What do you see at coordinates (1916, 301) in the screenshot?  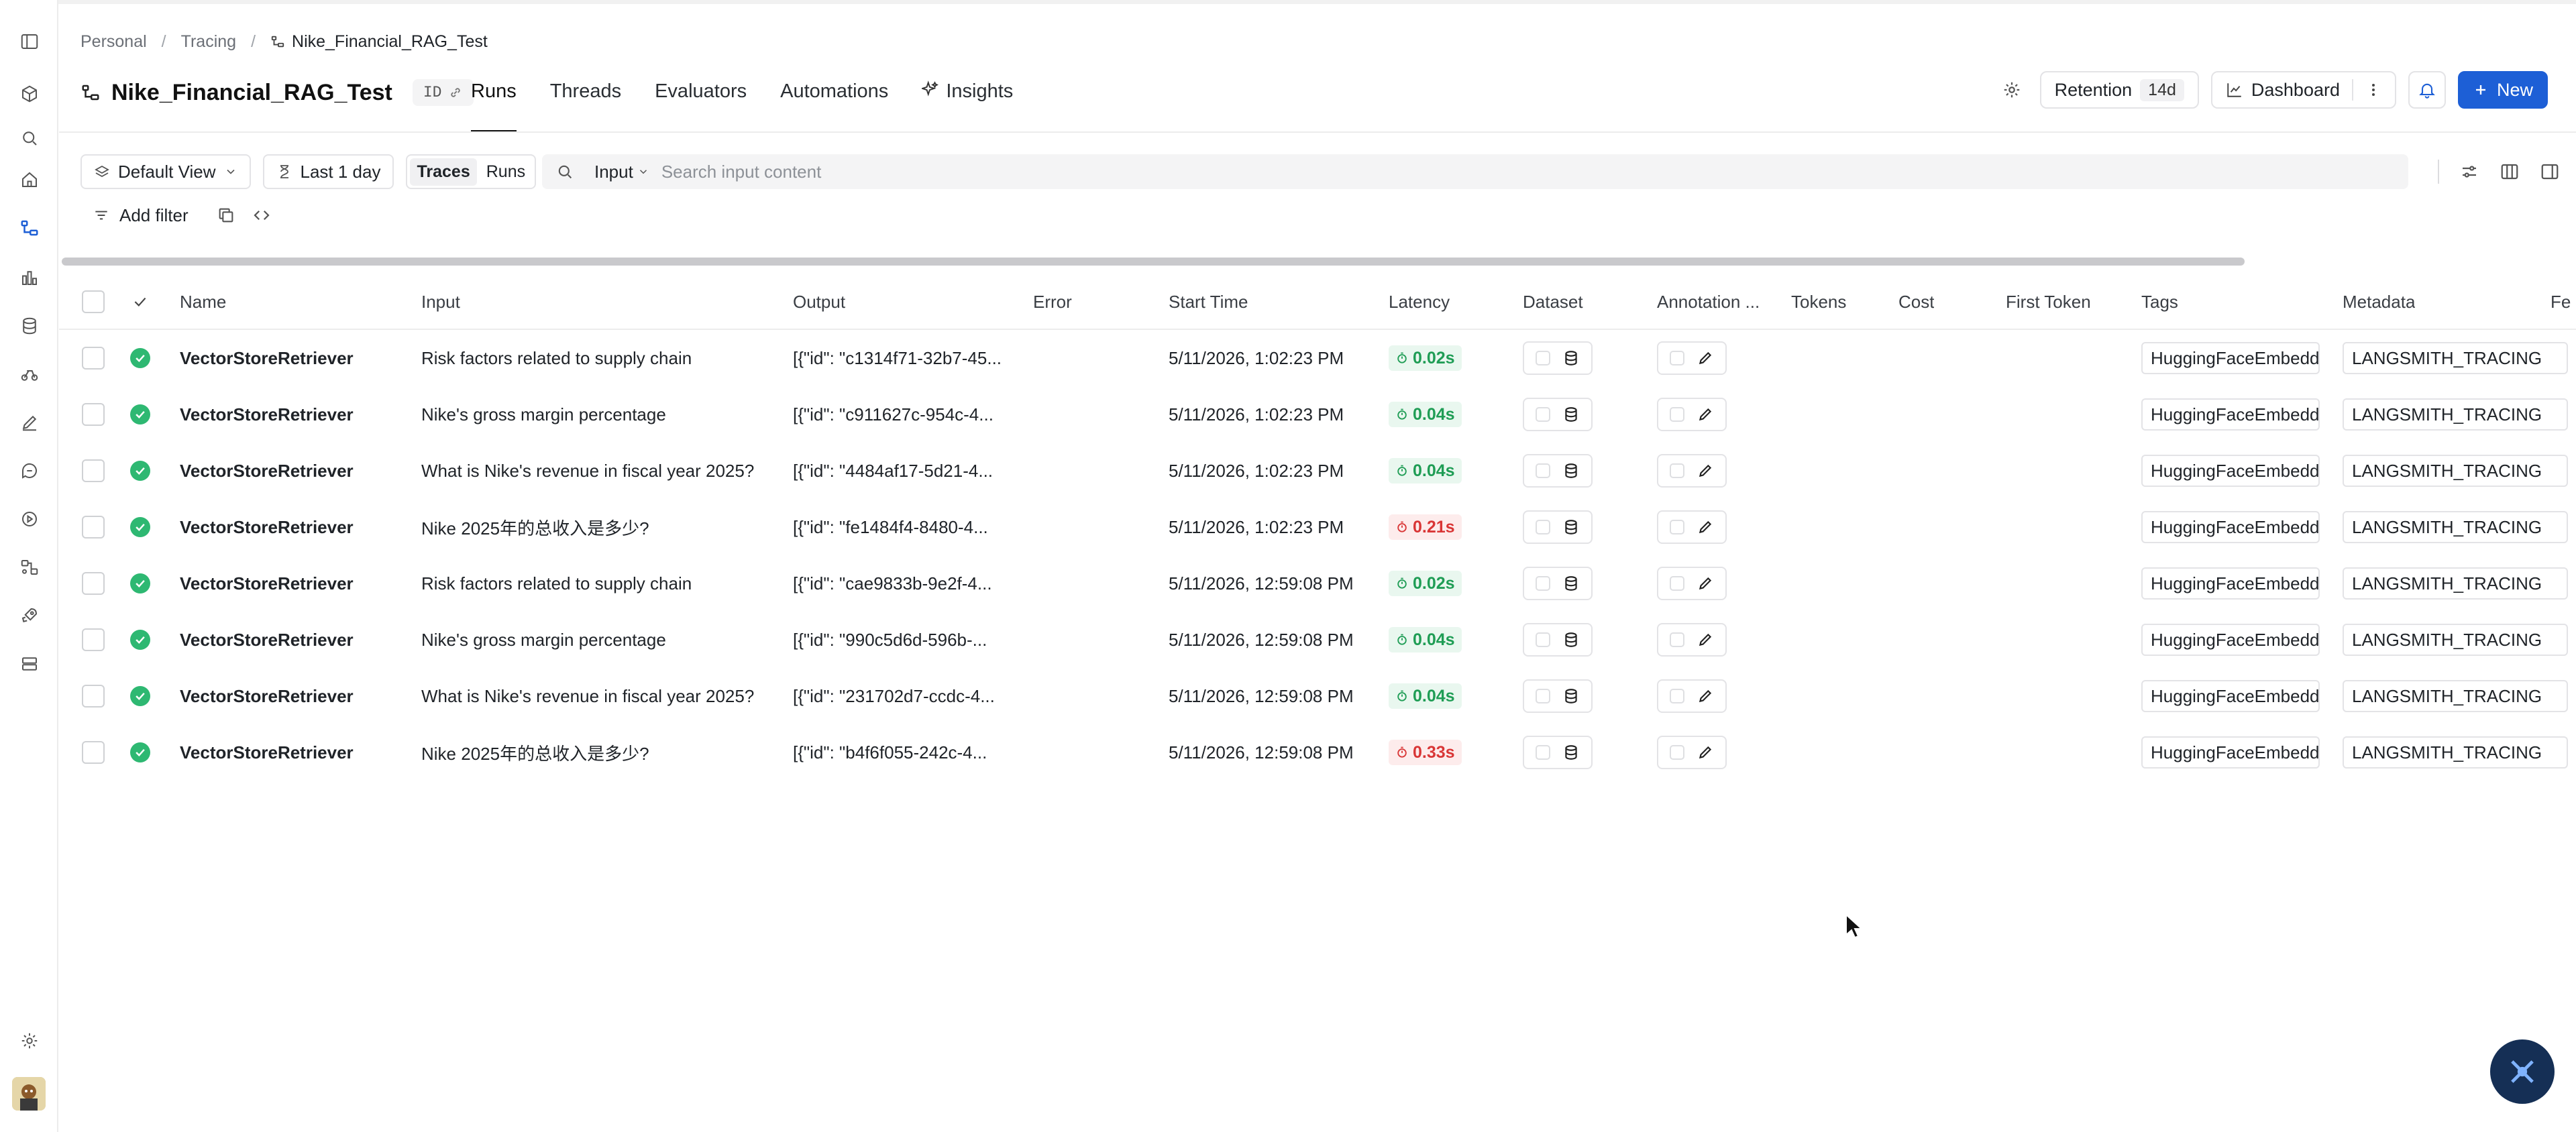 I see `column-header-cost: Cost` at bounding box center [1916, 301].